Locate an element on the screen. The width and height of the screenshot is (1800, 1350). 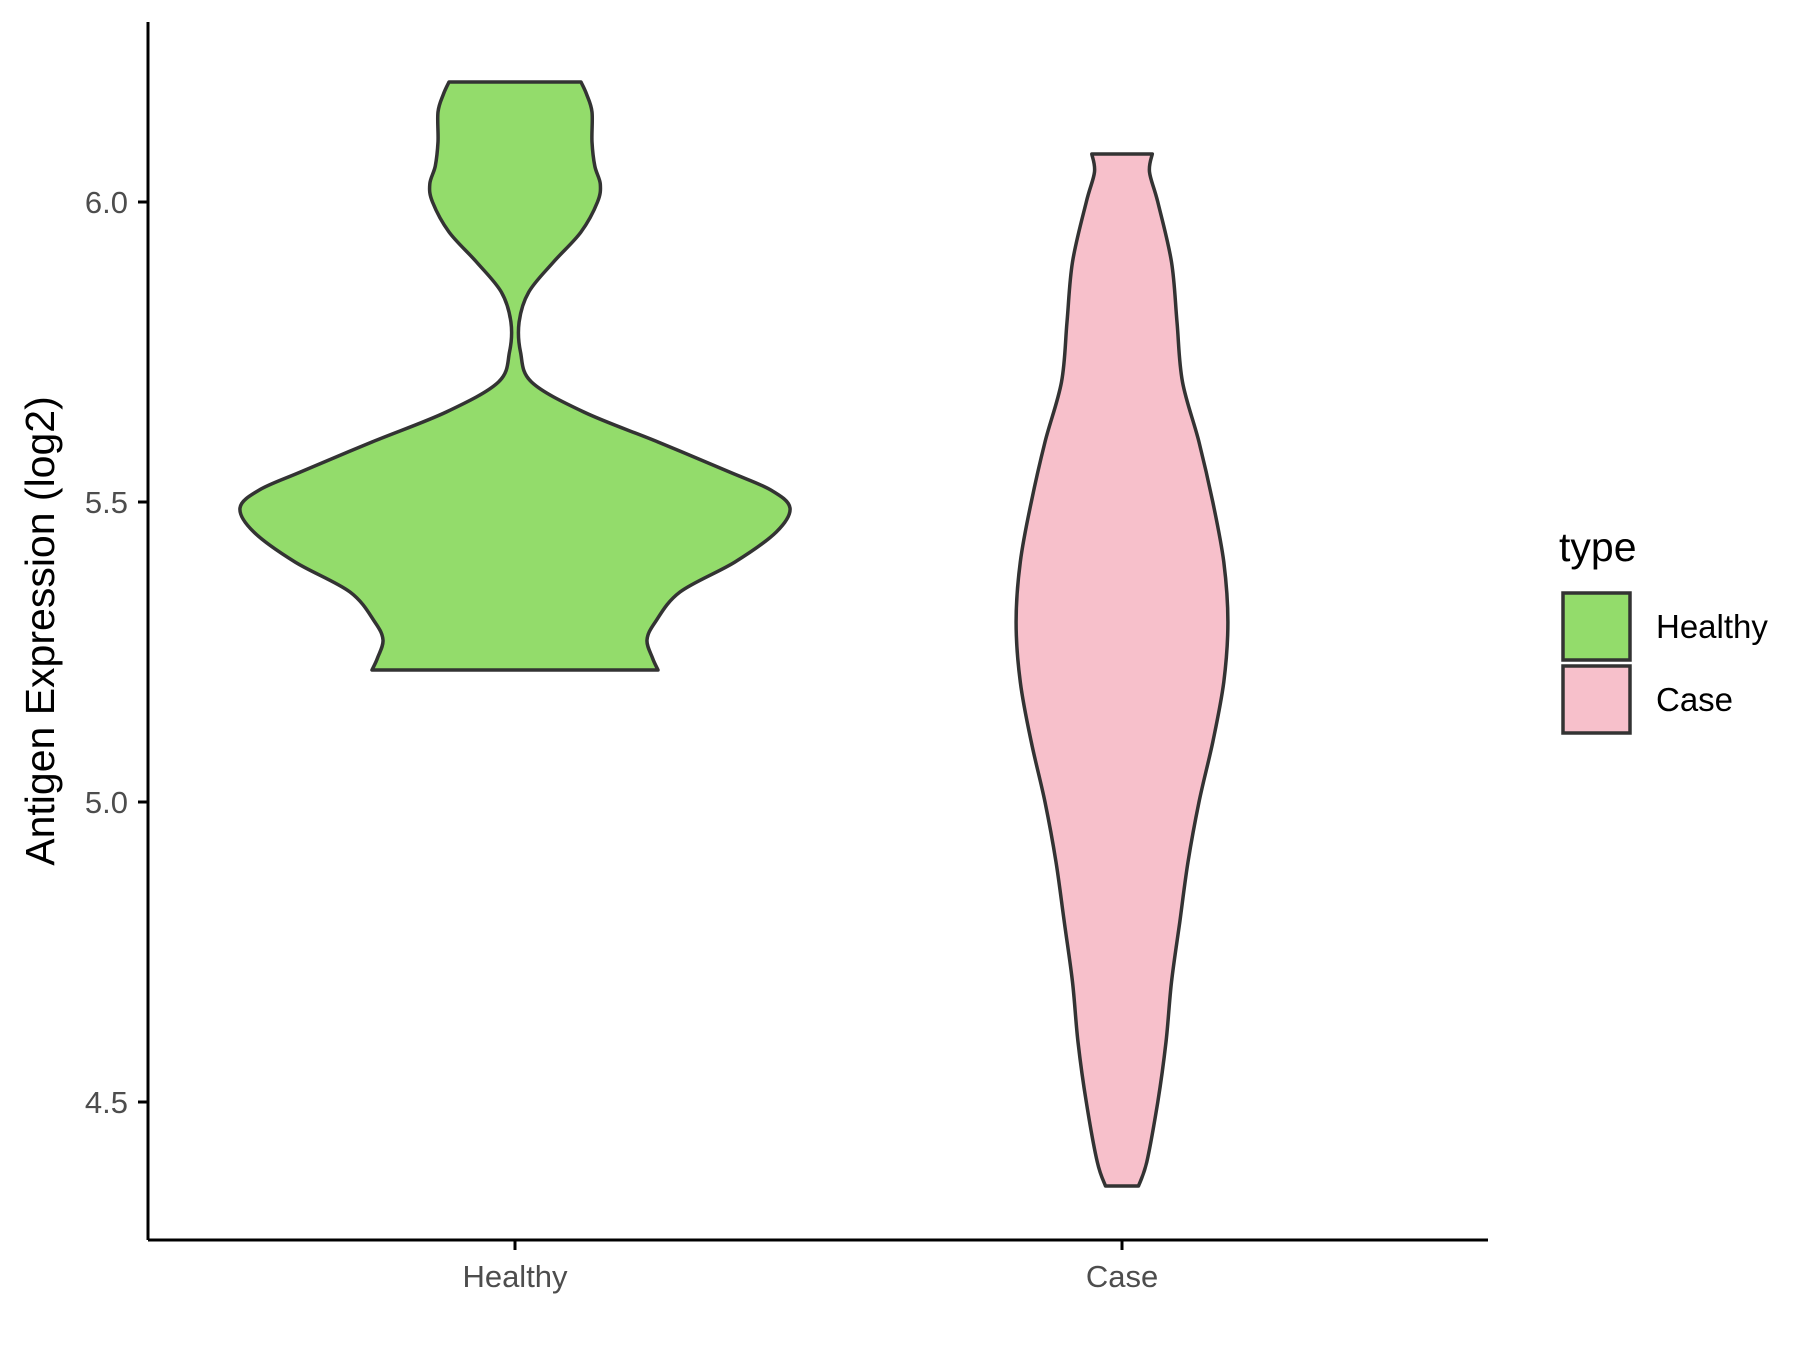
x-tick-label: Case is located at coordinates (1122, 1276).